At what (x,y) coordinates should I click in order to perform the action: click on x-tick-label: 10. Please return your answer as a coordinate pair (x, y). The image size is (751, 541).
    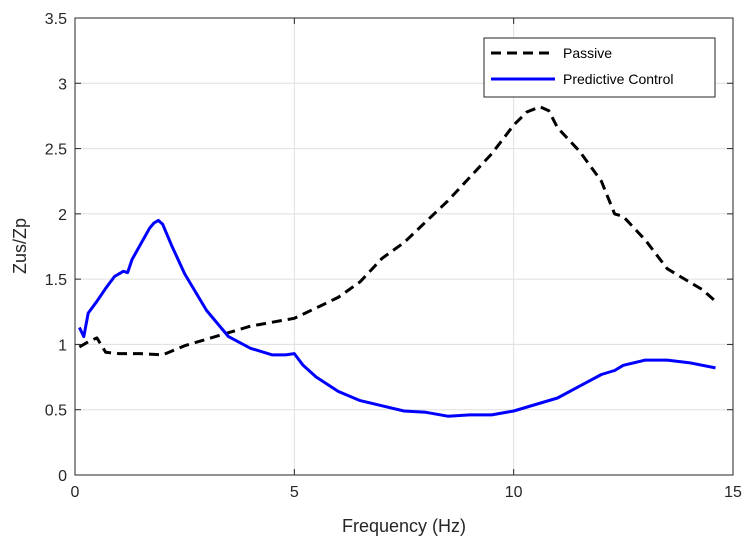
    Looking at the image, I should click on (514, 492).